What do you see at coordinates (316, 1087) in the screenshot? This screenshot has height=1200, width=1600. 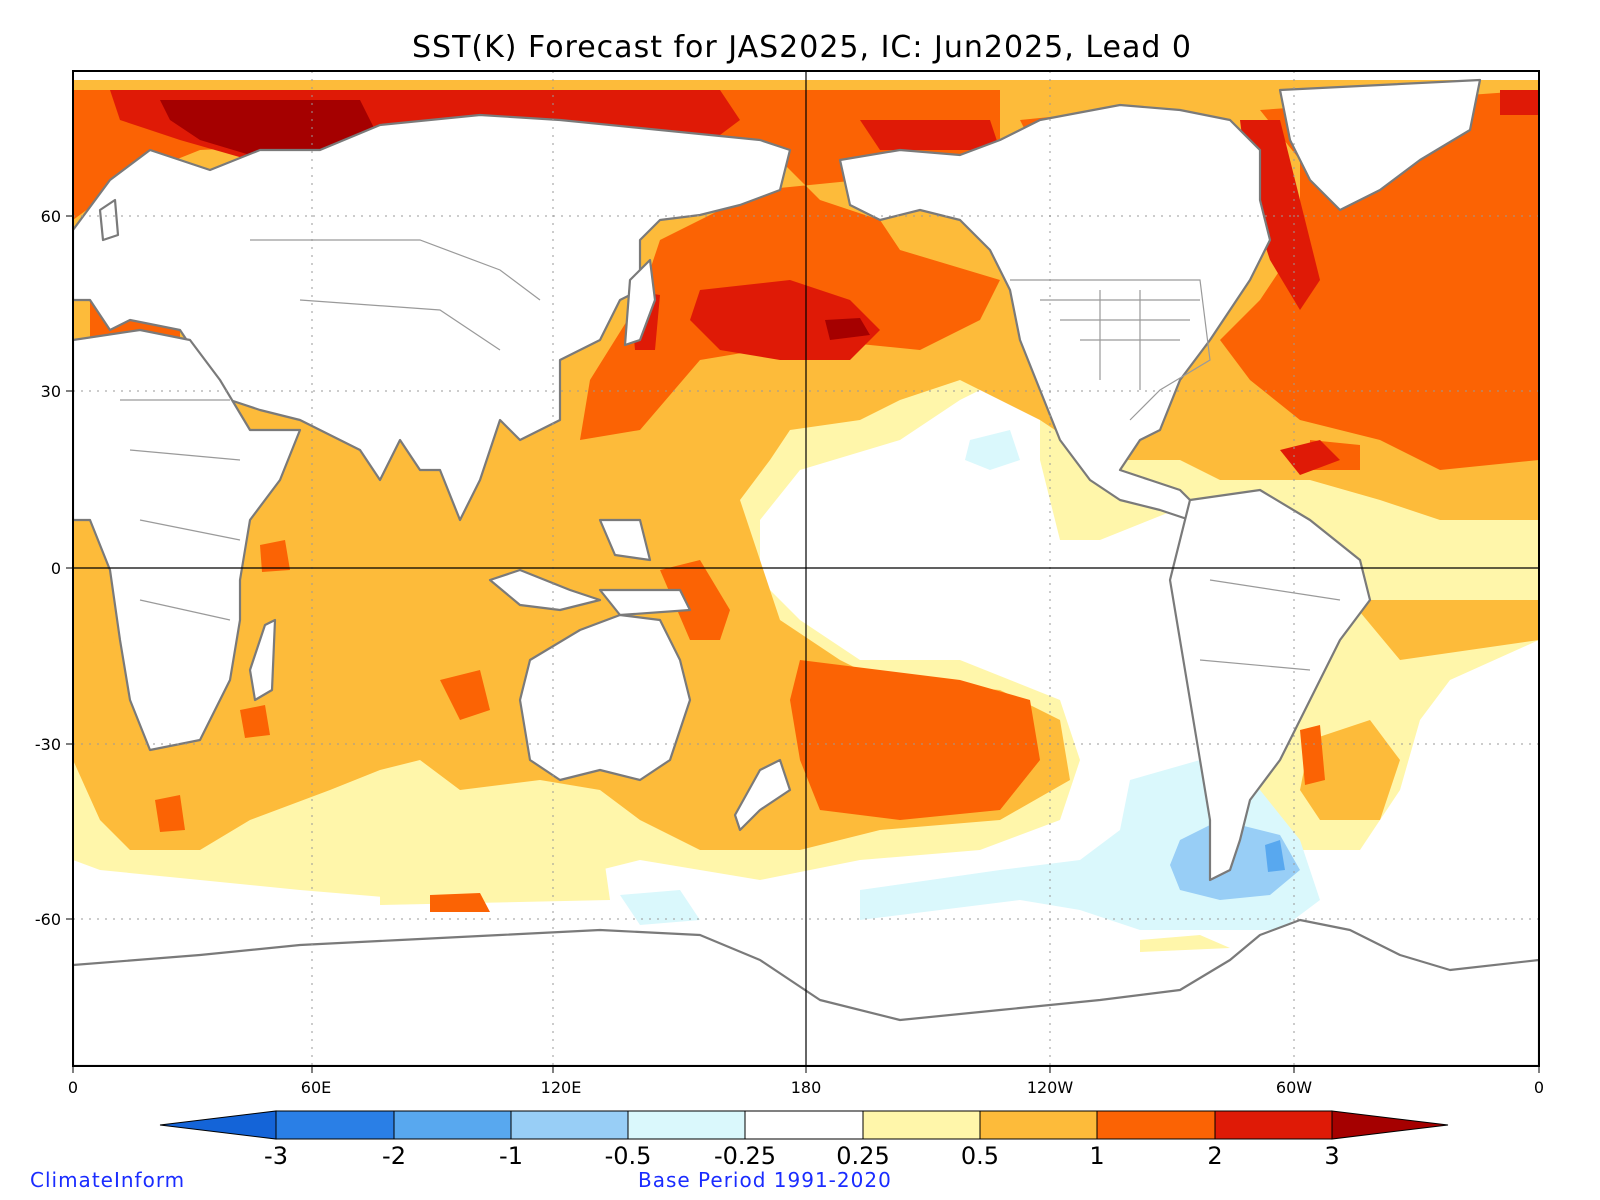 I see `lon-tick-label: 60E` at bounding box center [316, 1087].